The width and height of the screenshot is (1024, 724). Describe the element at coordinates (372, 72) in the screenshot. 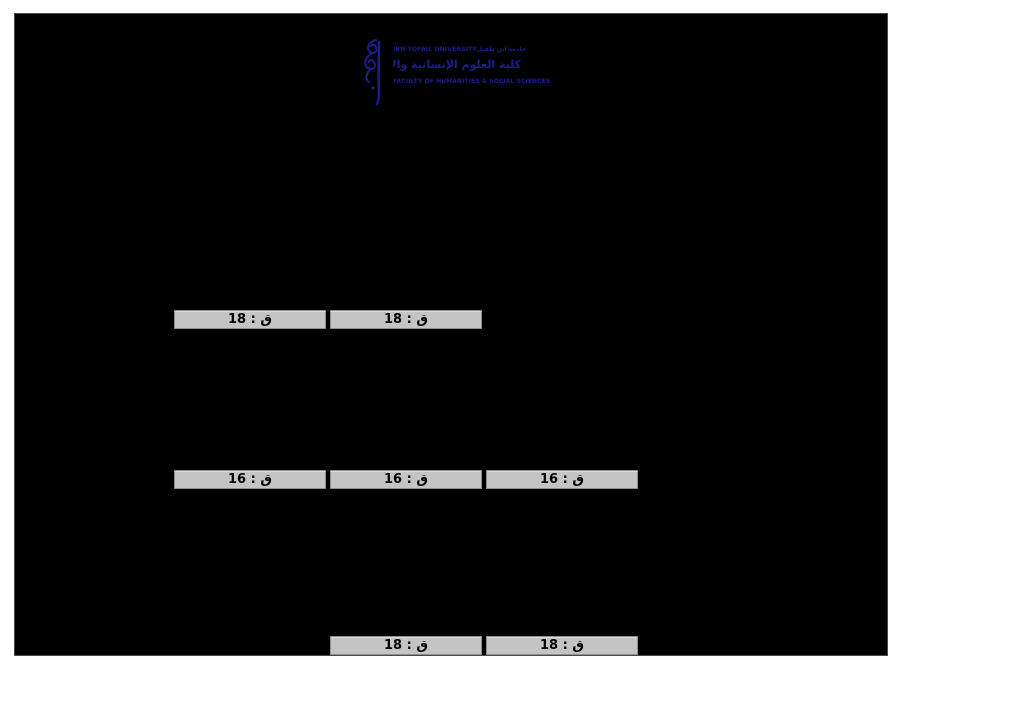

I see `calligraphy-emblem-icon` at that location.